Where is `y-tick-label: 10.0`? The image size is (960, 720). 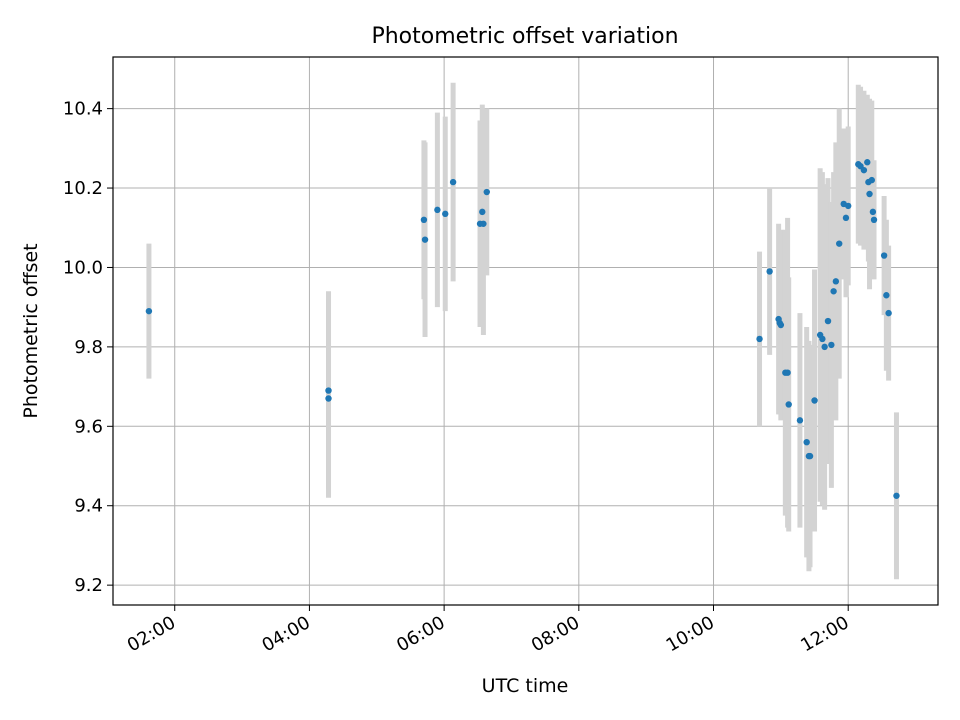
y-tick-label: 10.0 is located at coordinates (83, 267).